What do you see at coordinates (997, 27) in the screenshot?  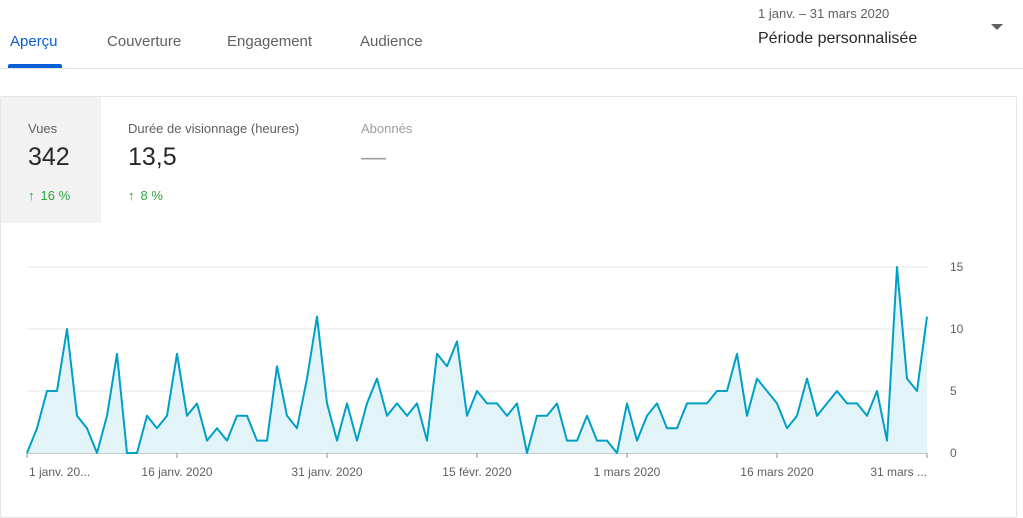 I see `dropdown-arrow-icon` at bounding box center [997, 27].